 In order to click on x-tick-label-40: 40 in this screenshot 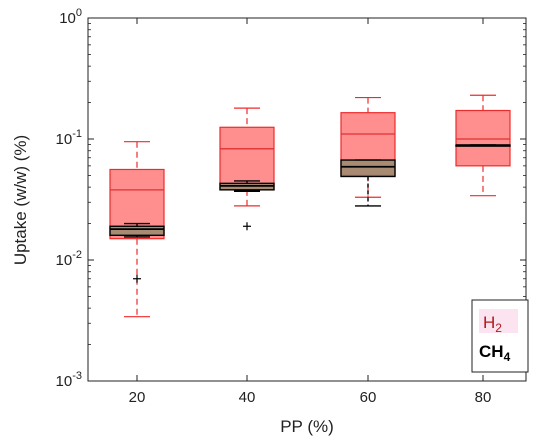, I will do `click(247, 397)`.